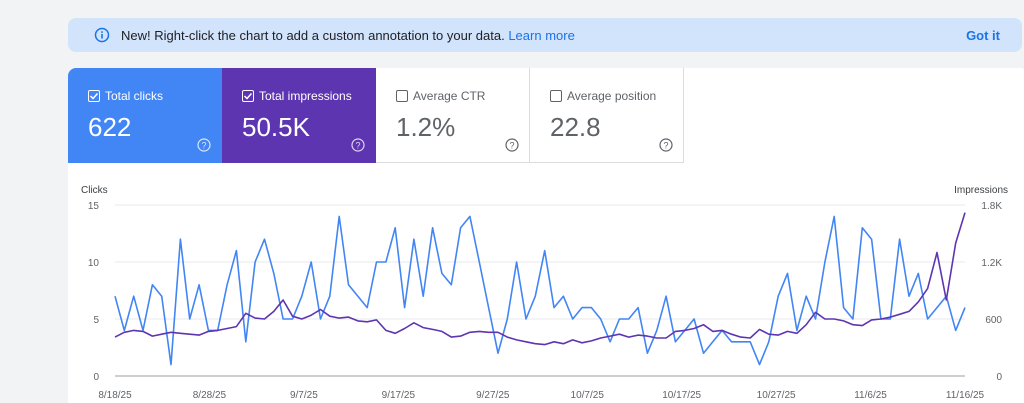  Describe the element at coordinates (115, 395) in the screenshot. I see `x-tick-label: 8/18/25` at that location.